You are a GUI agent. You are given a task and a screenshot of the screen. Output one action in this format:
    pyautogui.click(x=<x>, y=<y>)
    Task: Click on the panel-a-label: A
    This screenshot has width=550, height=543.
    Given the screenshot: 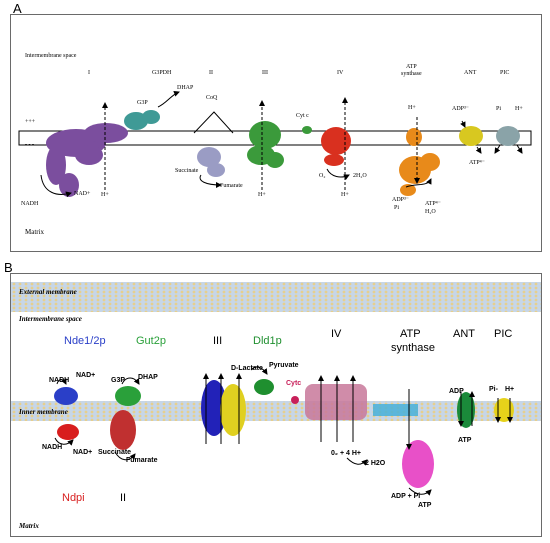 What is the action you would take?
    pyautogui.click(x=17, y=8)
    